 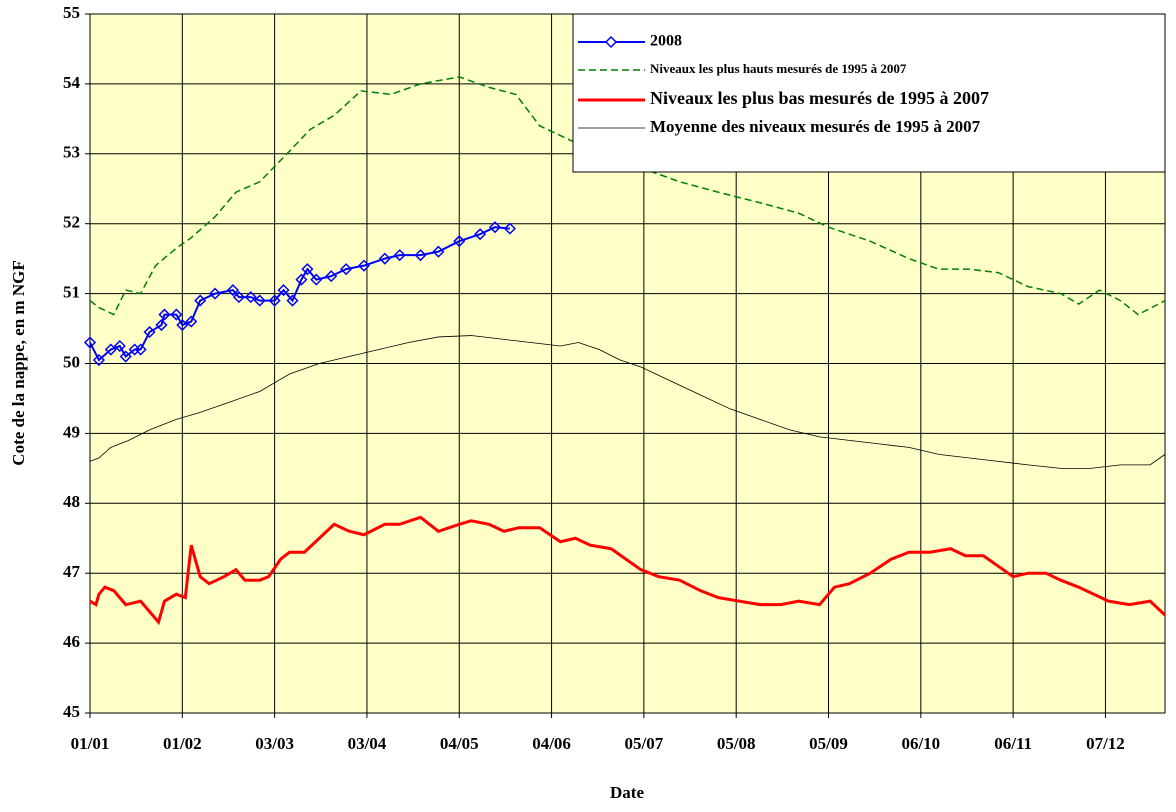 What do you see at coordinates (71, 641) in the screenshot?
I see `y-tick-label: 46` at bounding box center [71, 641].